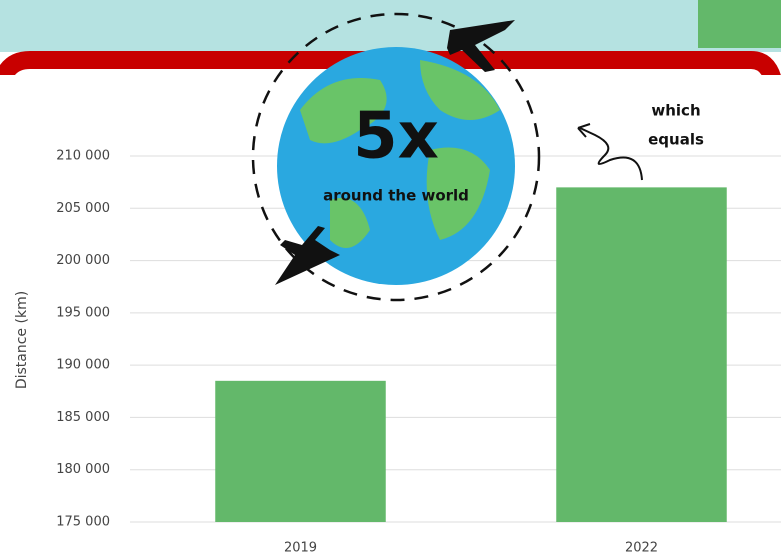 This screenshot has width=781, height=560. What do you see at coordinates (83, 469) in the screenshot?
I see `y-tick-label: 180 000` at bounding box center [83, 469].